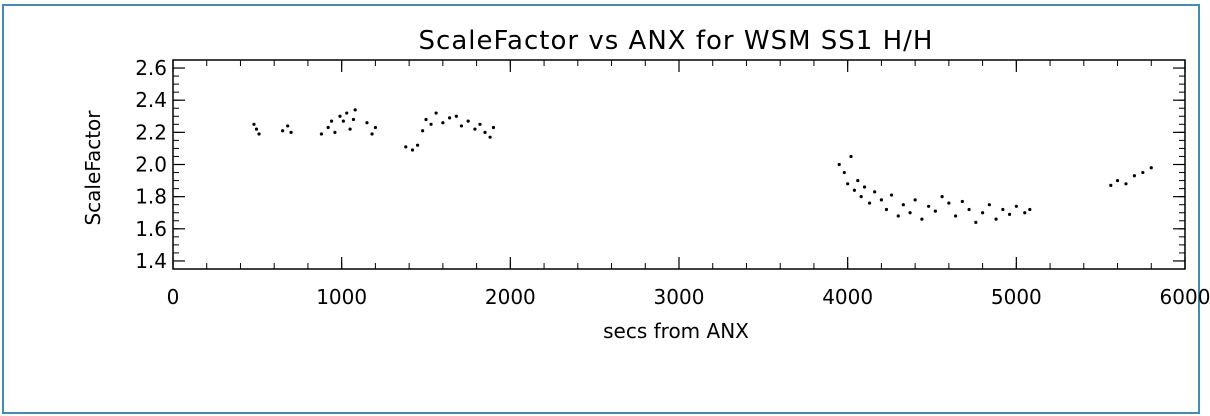  Describe the element at coordinates (151, 197) in the screenshot. I see `y-tick-label: 1.8` at that location.